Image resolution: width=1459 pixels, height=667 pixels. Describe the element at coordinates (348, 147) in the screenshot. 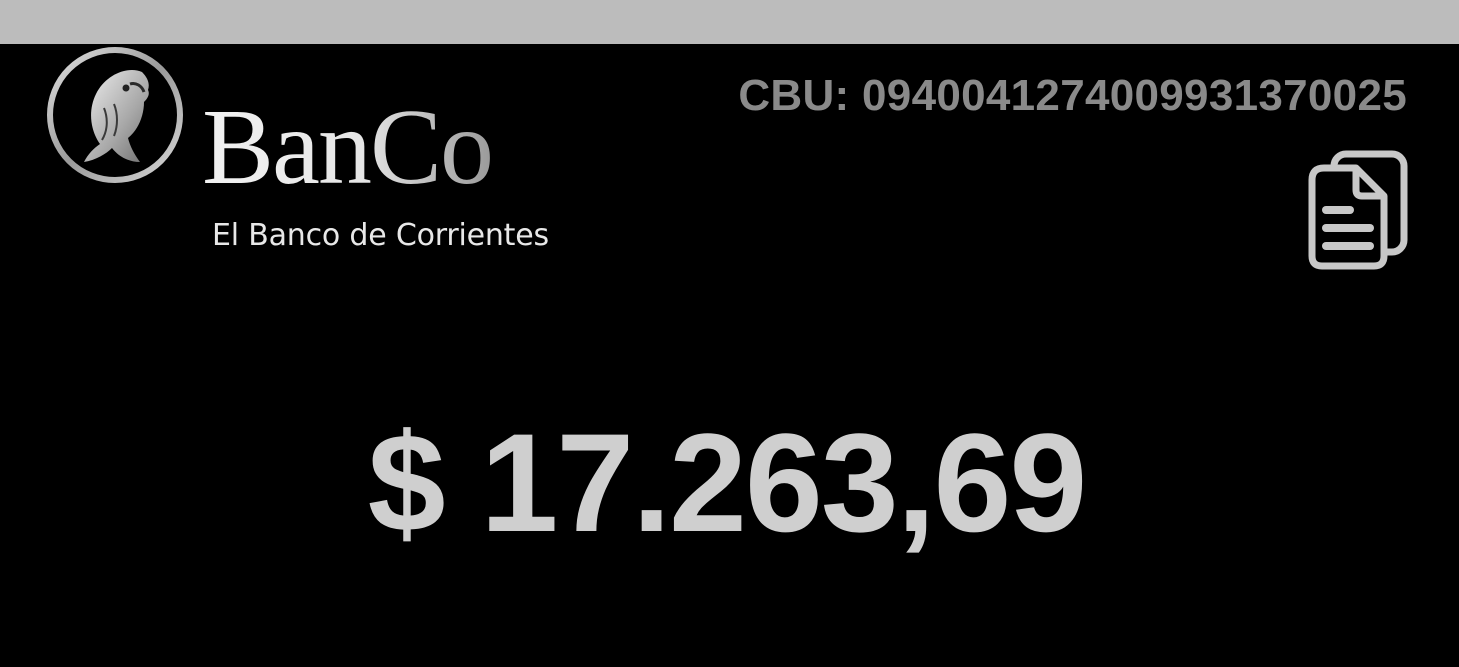

I see `brand-name: BanCo` at that location.